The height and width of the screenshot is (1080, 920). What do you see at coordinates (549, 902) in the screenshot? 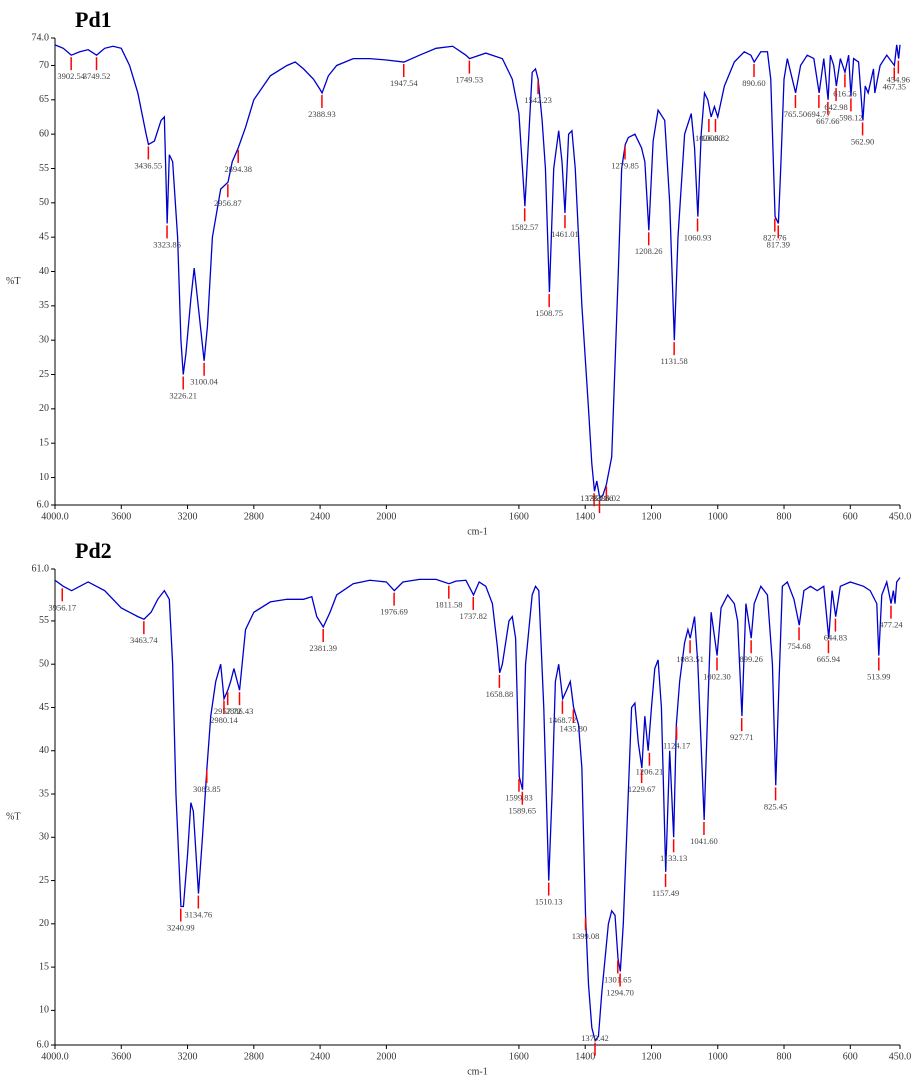
I see `peak-label: 1510.13` at bounding box center [549, 902].